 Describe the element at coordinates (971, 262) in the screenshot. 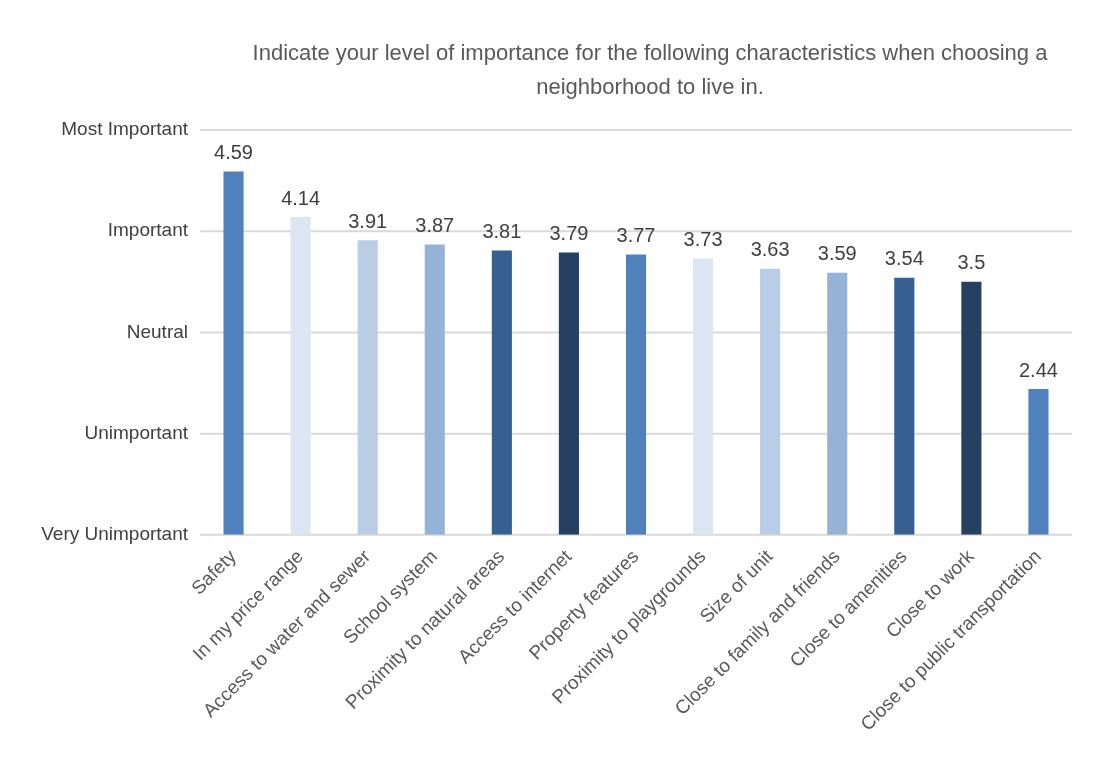

I see `data-label: 3.5` at that location.